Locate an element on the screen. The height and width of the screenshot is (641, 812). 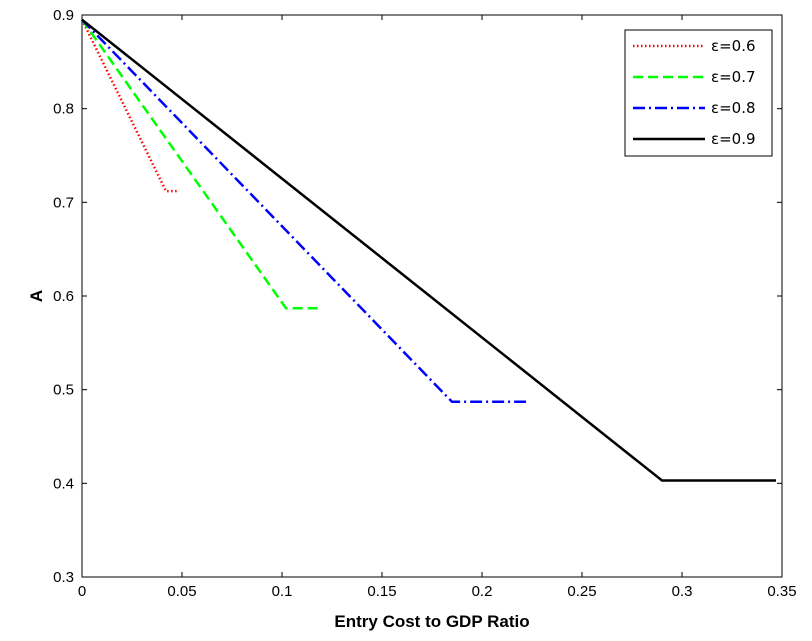
x-tick-label: 0 is located at coordinates (82, 591).